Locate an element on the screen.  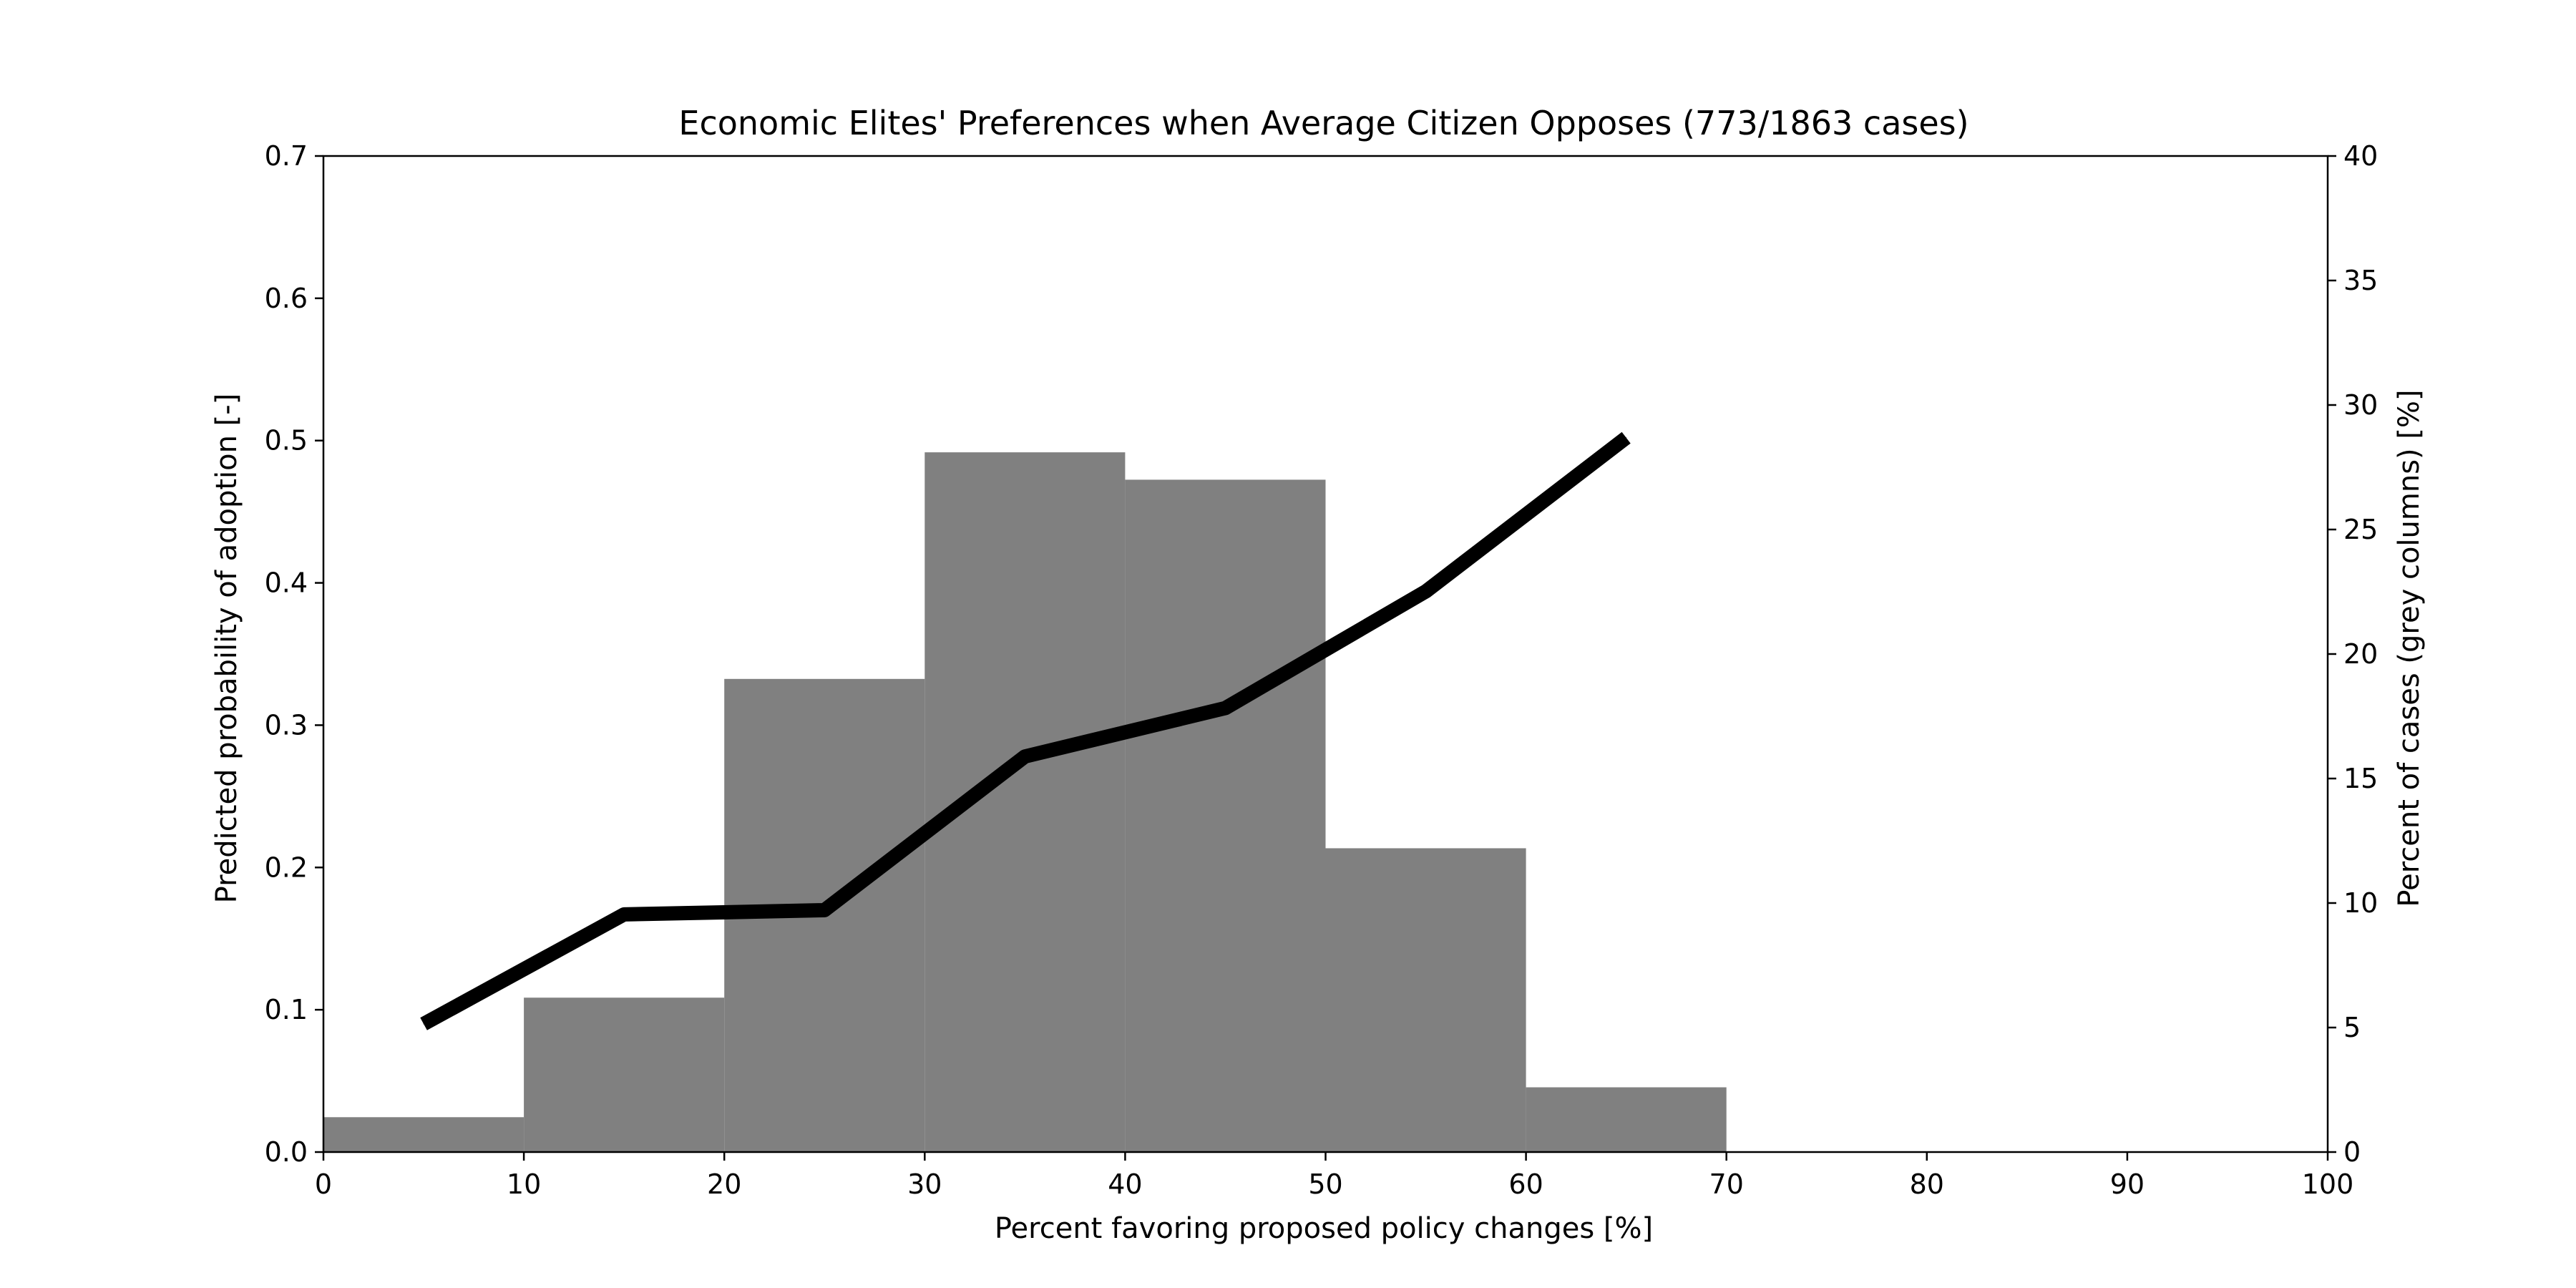
right-y-axis-ticks: 0 5 10 15 20 25 30 35 40 is located at coordinates (2353, 654).